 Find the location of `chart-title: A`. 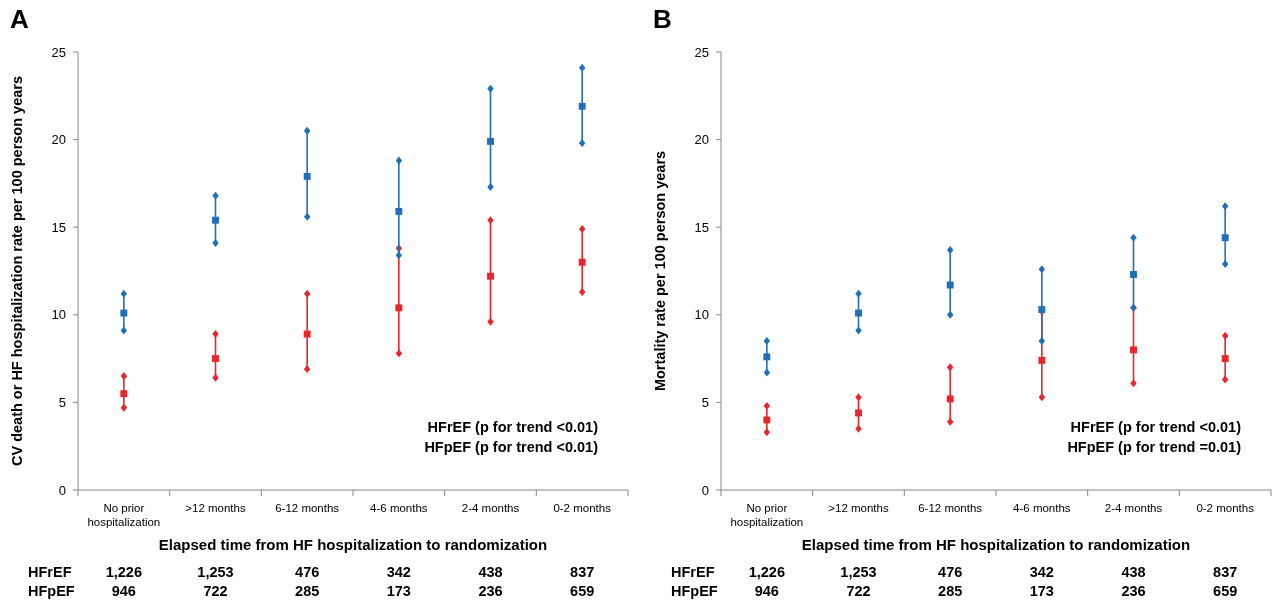

chart-title: A is located at coordinates (19, 19).